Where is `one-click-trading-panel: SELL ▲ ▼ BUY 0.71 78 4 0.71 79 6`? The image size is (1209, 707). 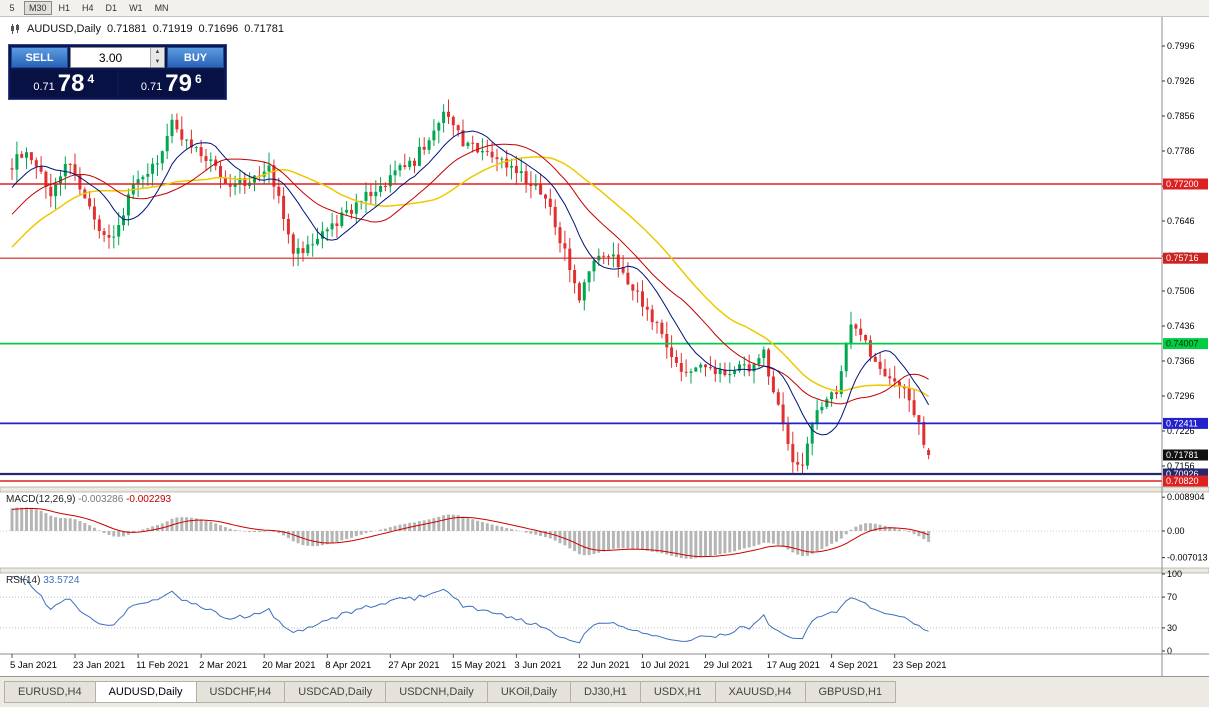
one-click-trading-panel: SELL ▲ ▼ BUY 0.71 78 4 0.71 79 6 is located at coordinates (117, 72).